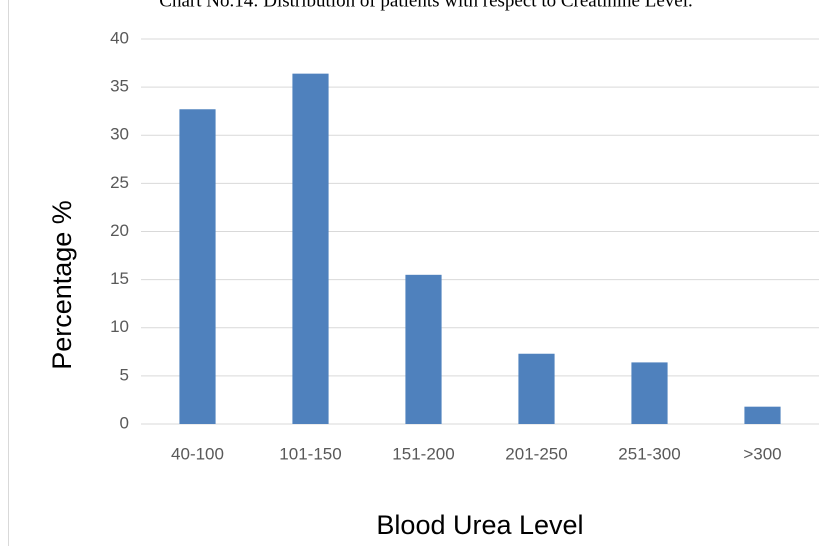 This screenshot has height=546, width=835. I want to click on y-tick-label: 15, so click(119, 278).